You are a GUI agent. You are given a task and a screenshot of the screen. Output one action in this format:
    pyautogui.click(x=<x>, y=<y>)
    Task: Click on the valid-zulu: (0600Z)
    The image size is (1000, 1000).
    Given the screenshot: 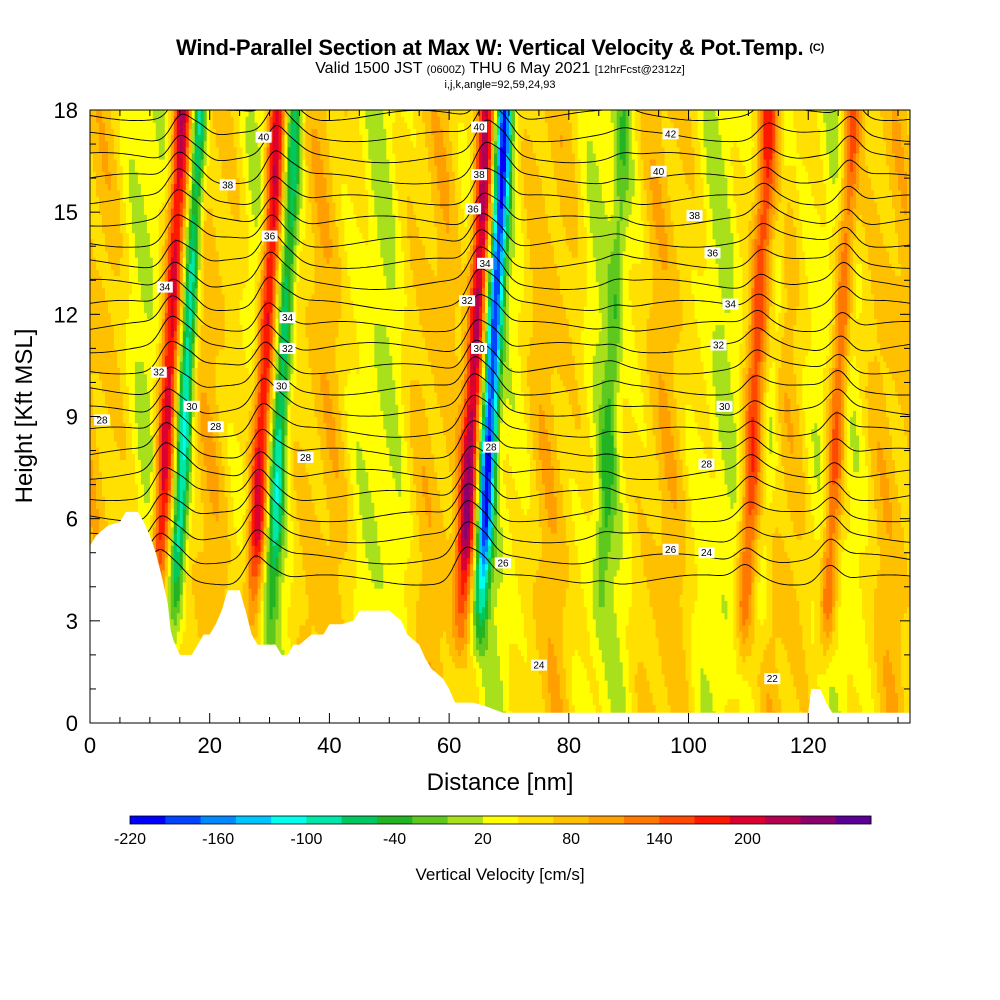 What is the action you would take?
    pyautogui.click(x=446, y=70)
    